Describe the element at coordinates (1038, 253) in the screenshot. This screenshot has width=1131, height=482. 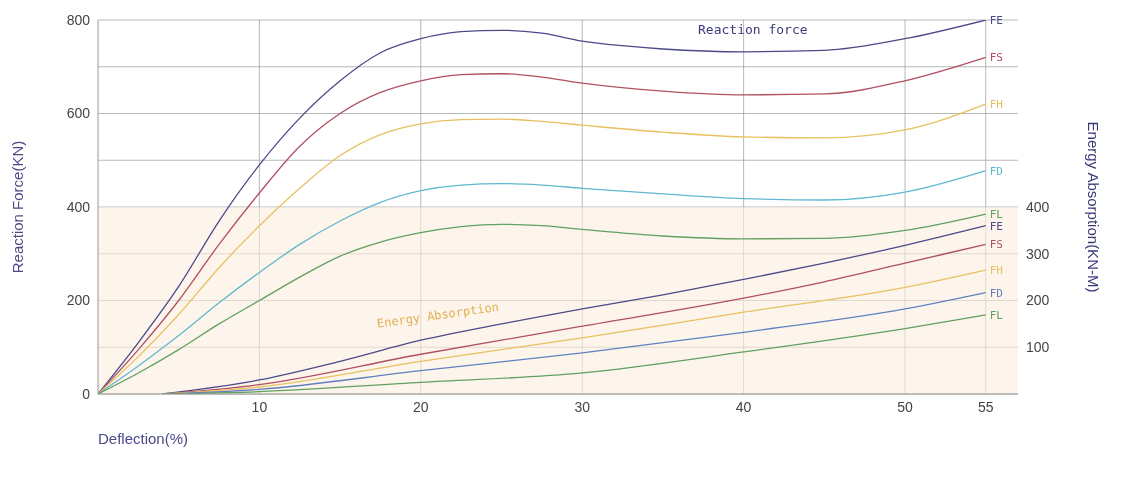
I see `y2-tick-label: 300` at that location.